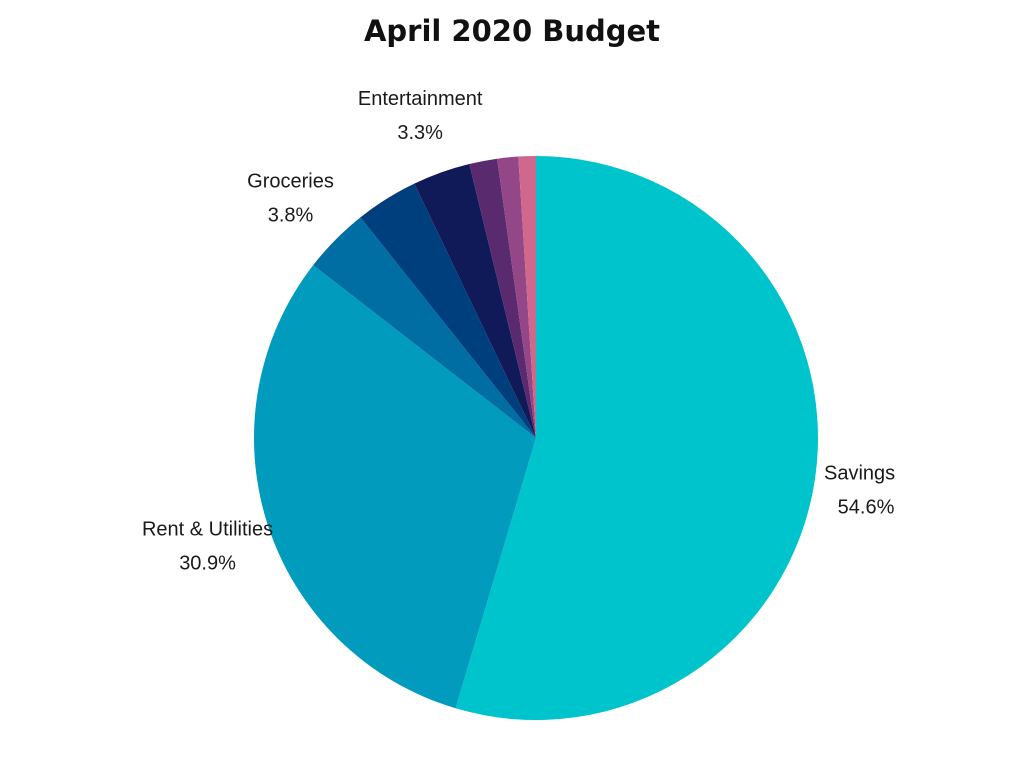  Describe the element at coordinates (207, 564) in the screenshot. I see `slice-value-rent-utilities: 30.9%` at that location.